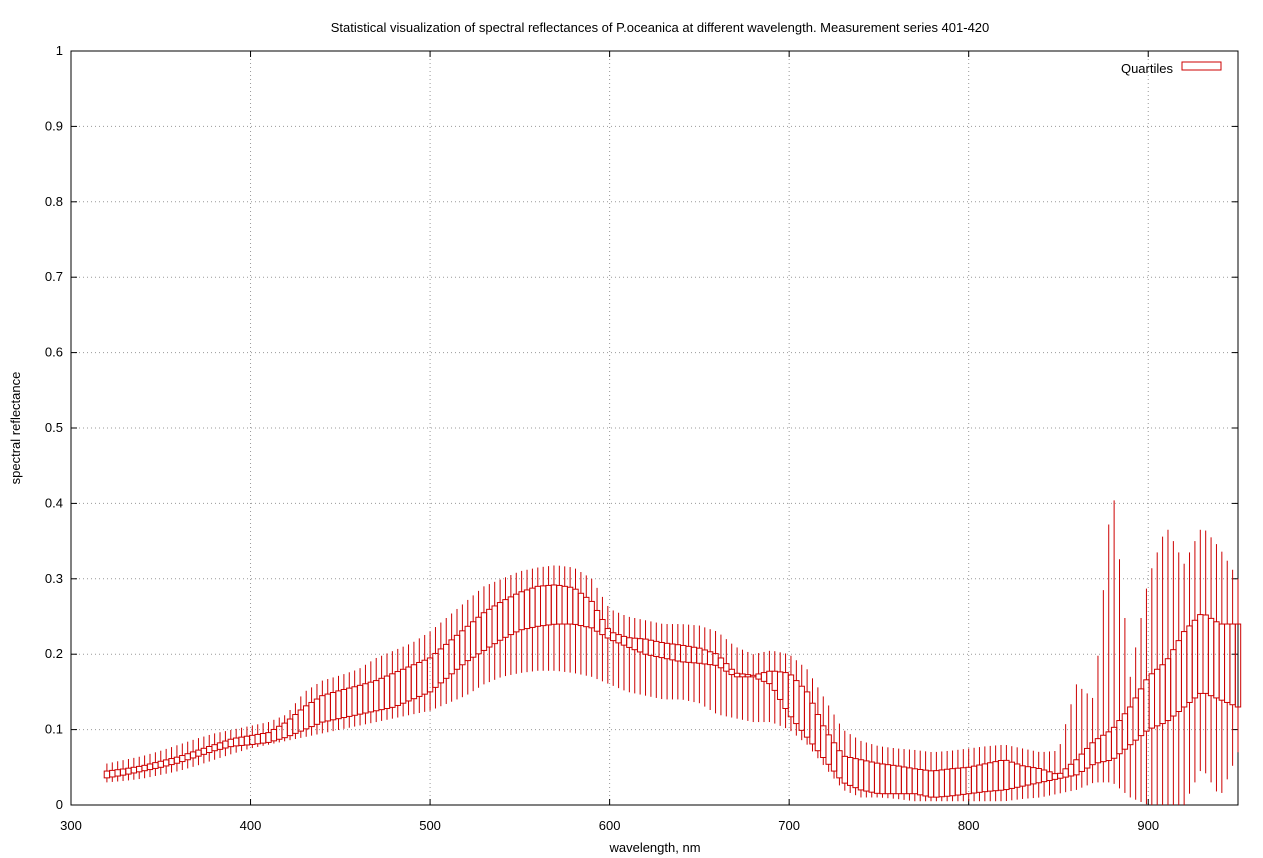 The image size is (1263, 858). I want to click on y-axis-label: spectral reflectance, so click(15, 428).